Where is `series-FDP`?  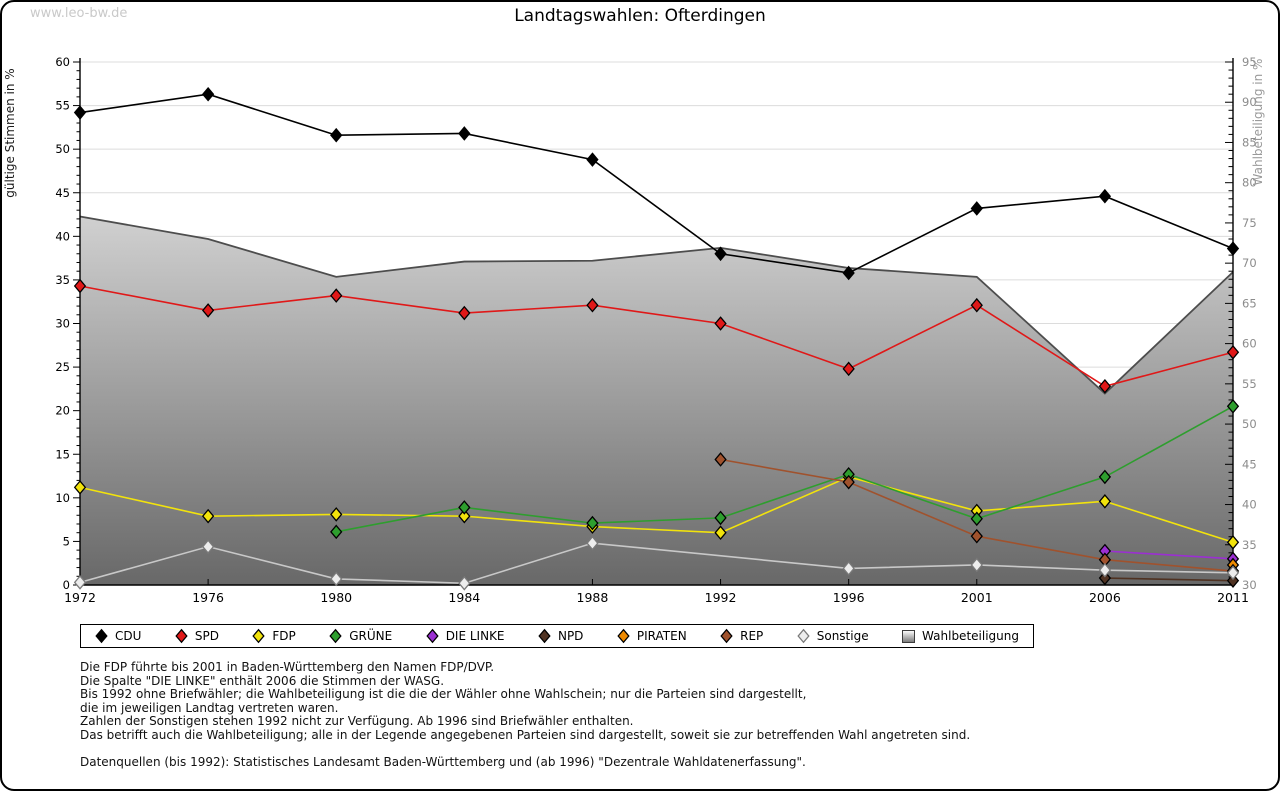 series-FDP is located at coordinates (656, 509).